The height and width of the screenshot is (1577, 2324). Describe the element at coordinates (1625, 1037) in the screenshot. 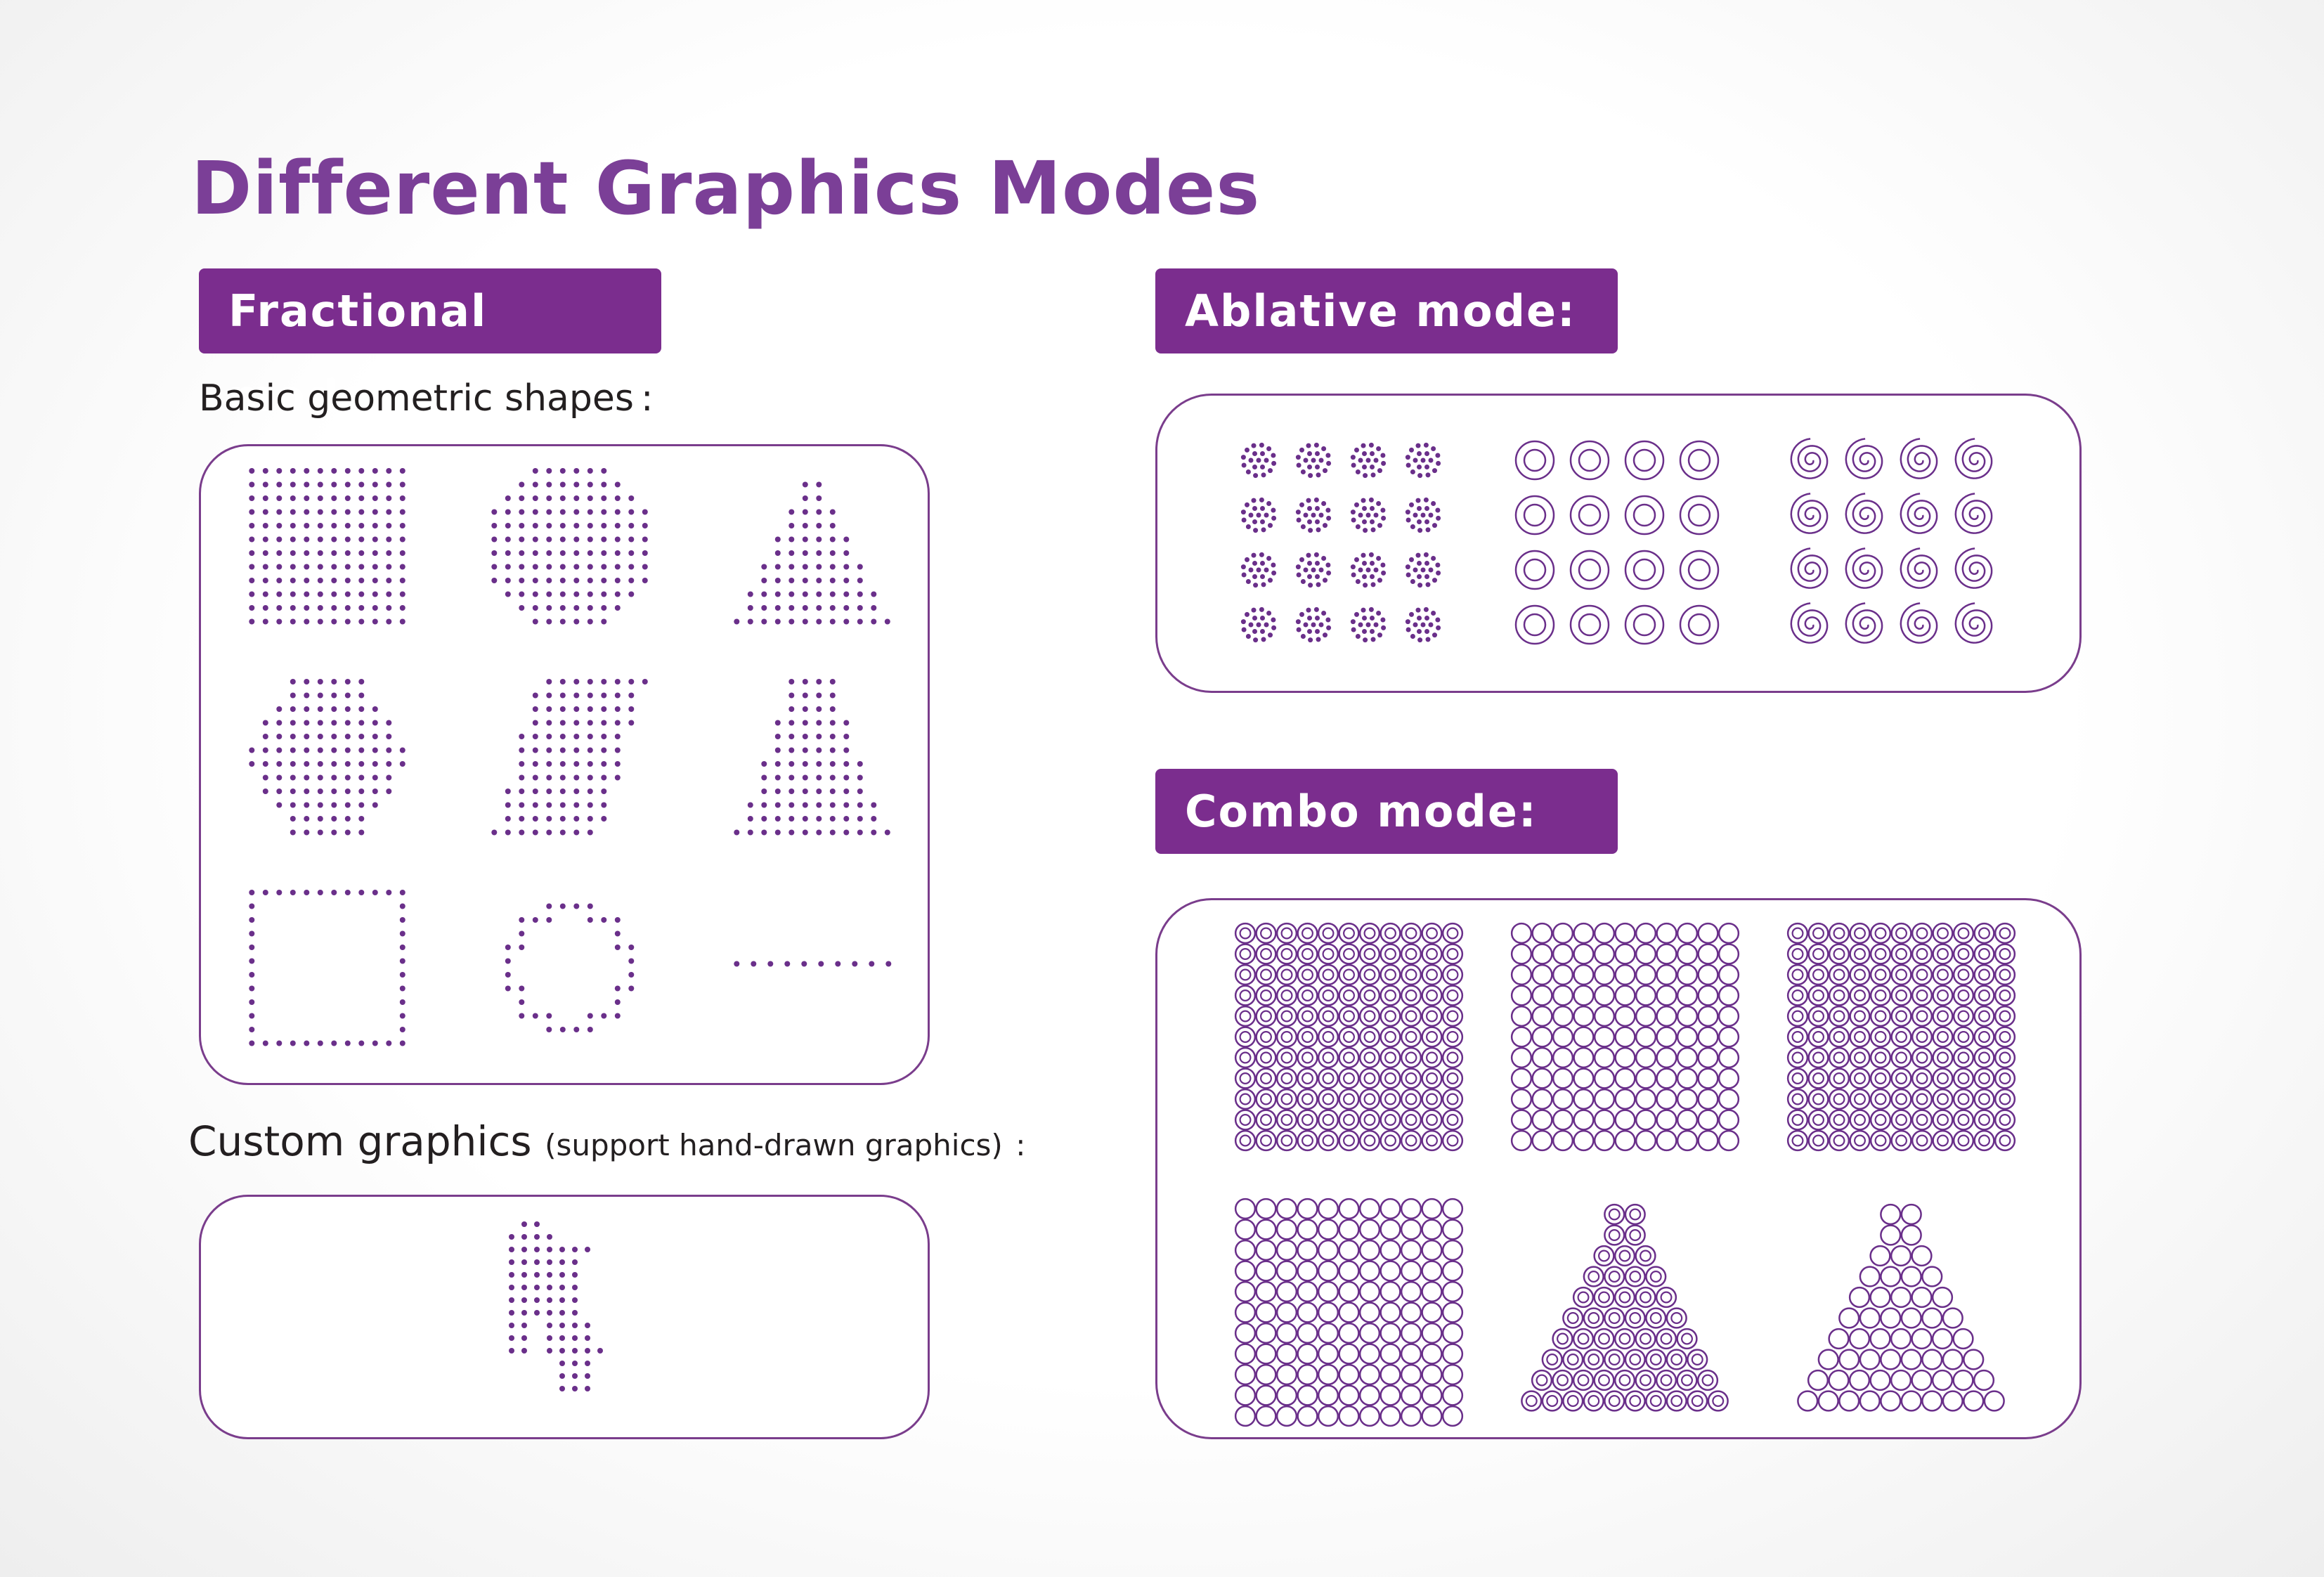

I see `ring-square-grid` at that location.